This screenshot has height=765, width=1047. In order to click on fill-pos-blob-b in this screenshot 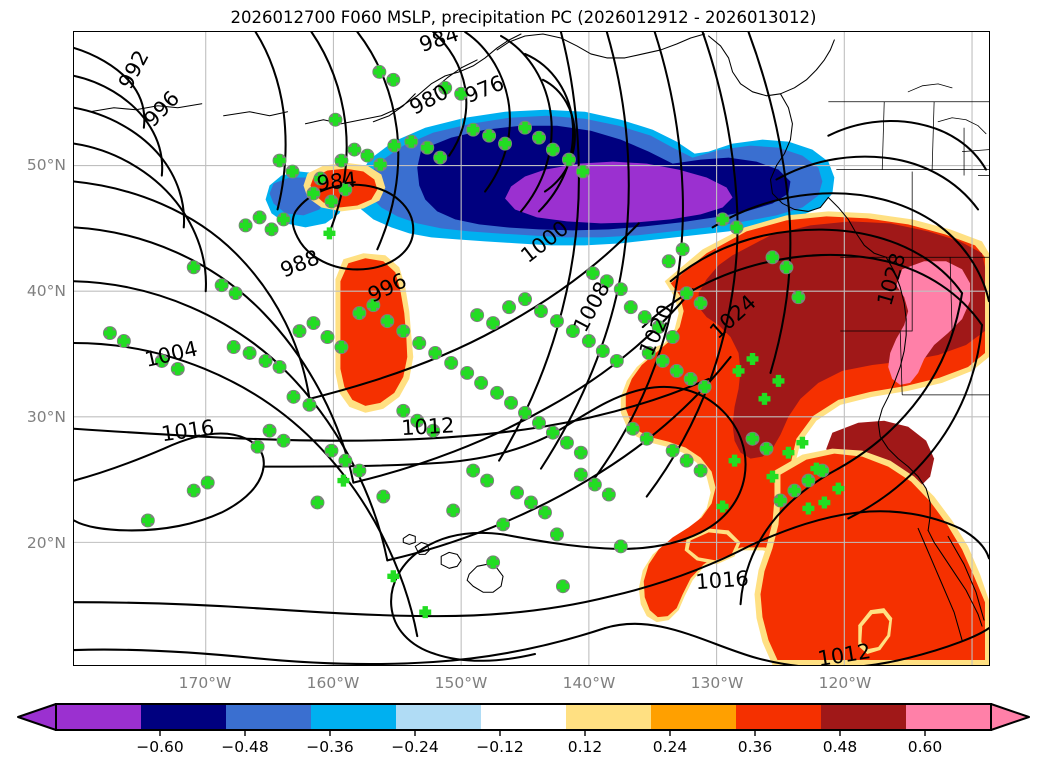, I will do `click(712, 546)`.